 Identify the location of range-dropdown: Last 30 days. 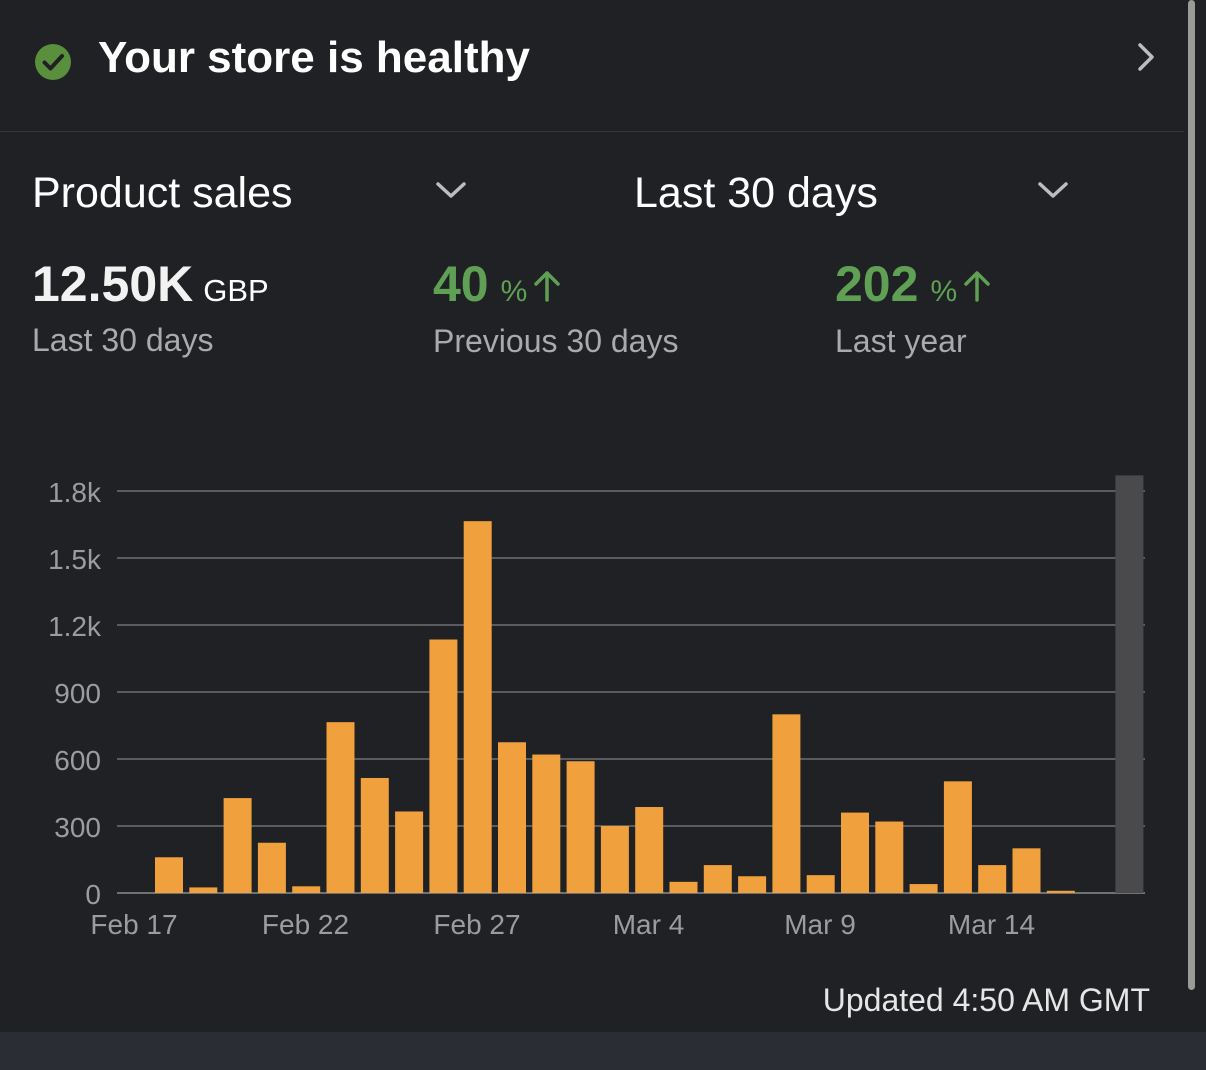
(854, 195).